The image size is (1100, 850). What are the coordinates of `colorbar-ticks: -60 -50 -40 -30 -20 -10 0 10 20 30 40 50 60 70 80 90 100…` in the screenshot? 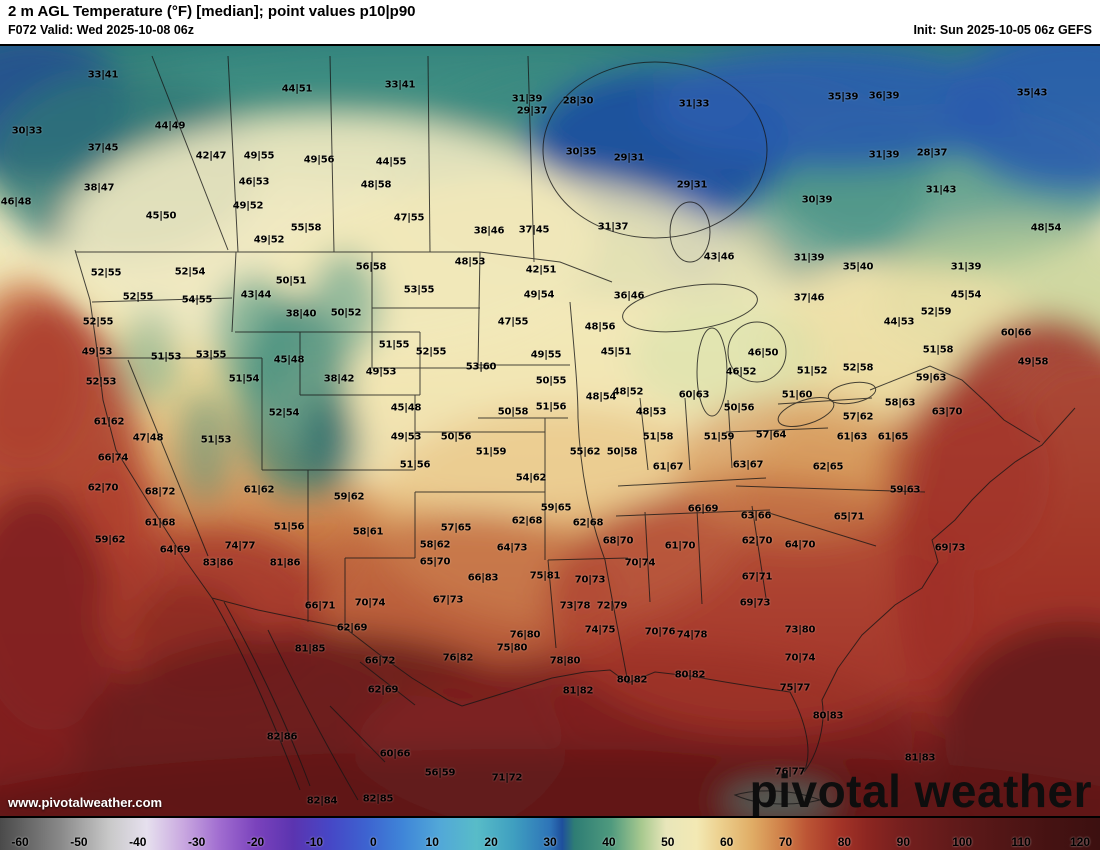 It's located at (550, 834).